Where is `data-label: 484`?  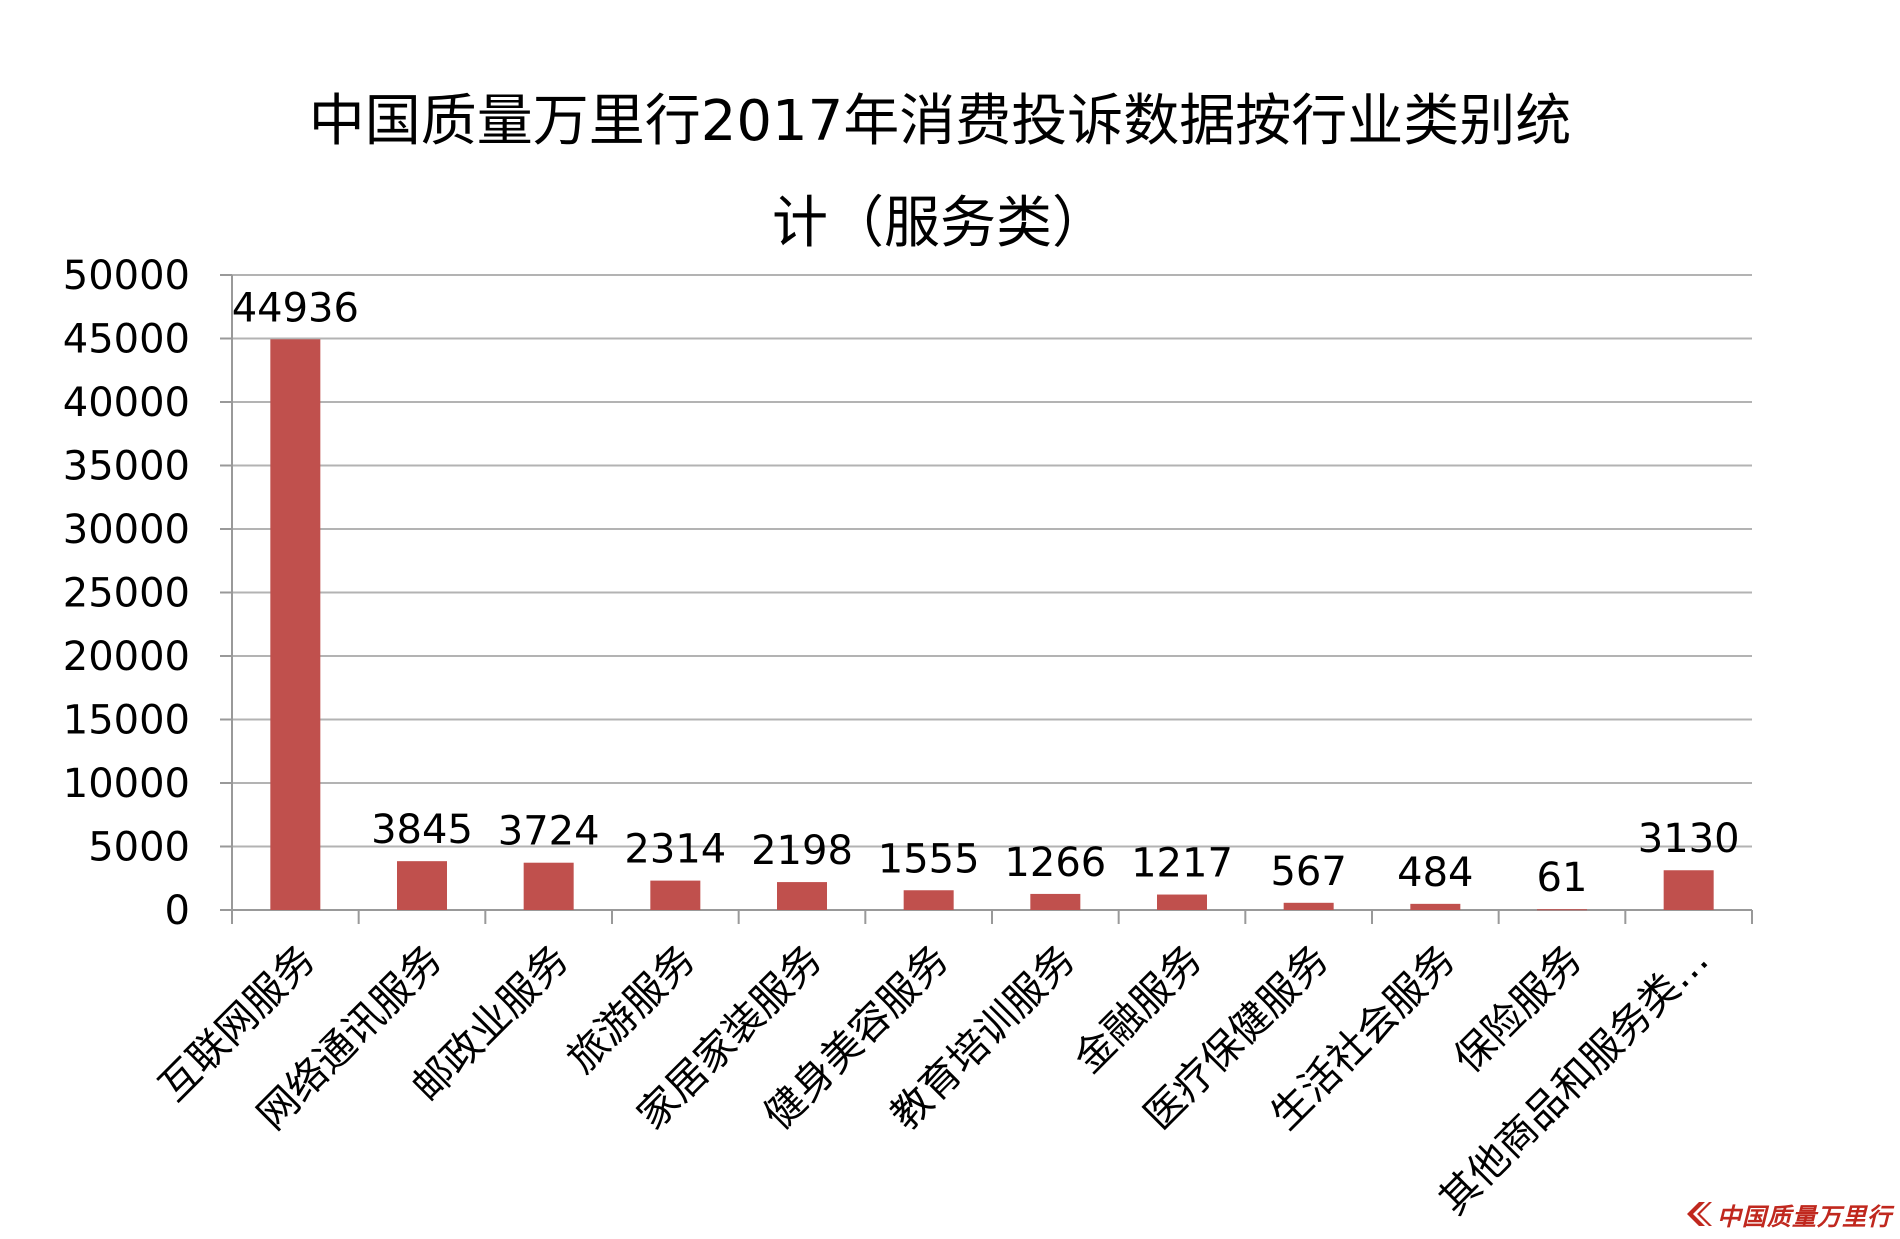 data-label: 484 is located at coordinates (1435, 873).